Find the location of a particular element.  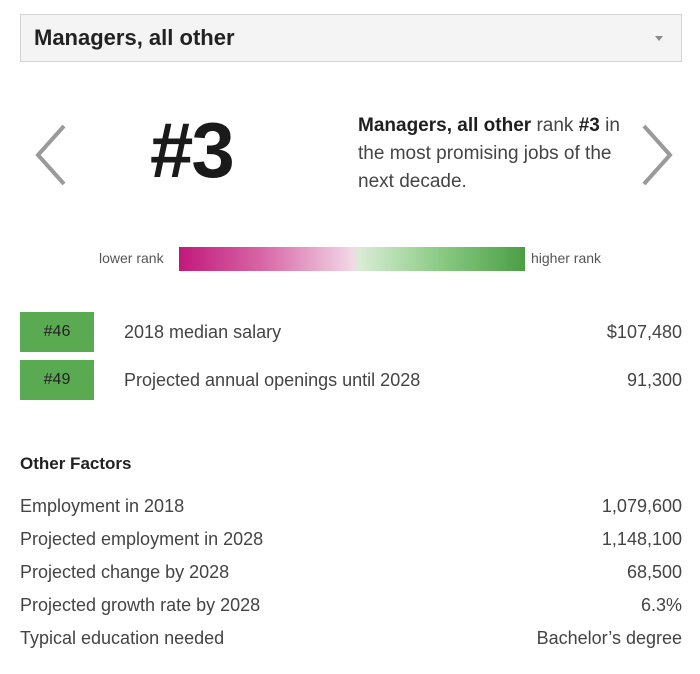

rank-number: #3 is located at coordinates (192, 150).